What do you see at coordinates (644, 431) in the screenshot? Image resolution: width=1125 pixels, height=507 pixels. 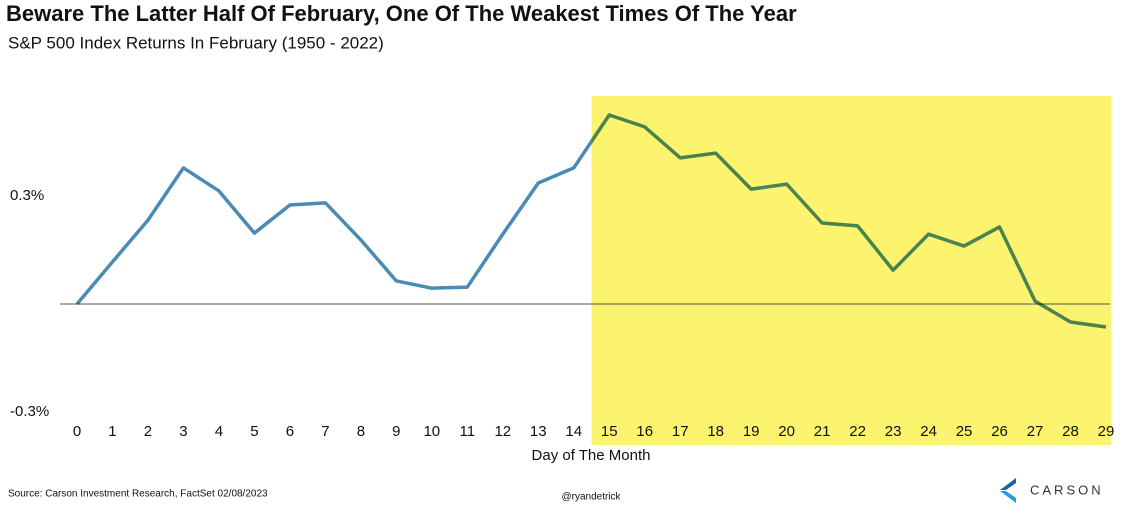 I see `x-tick-label: 16` at bounding box center [644, 431].